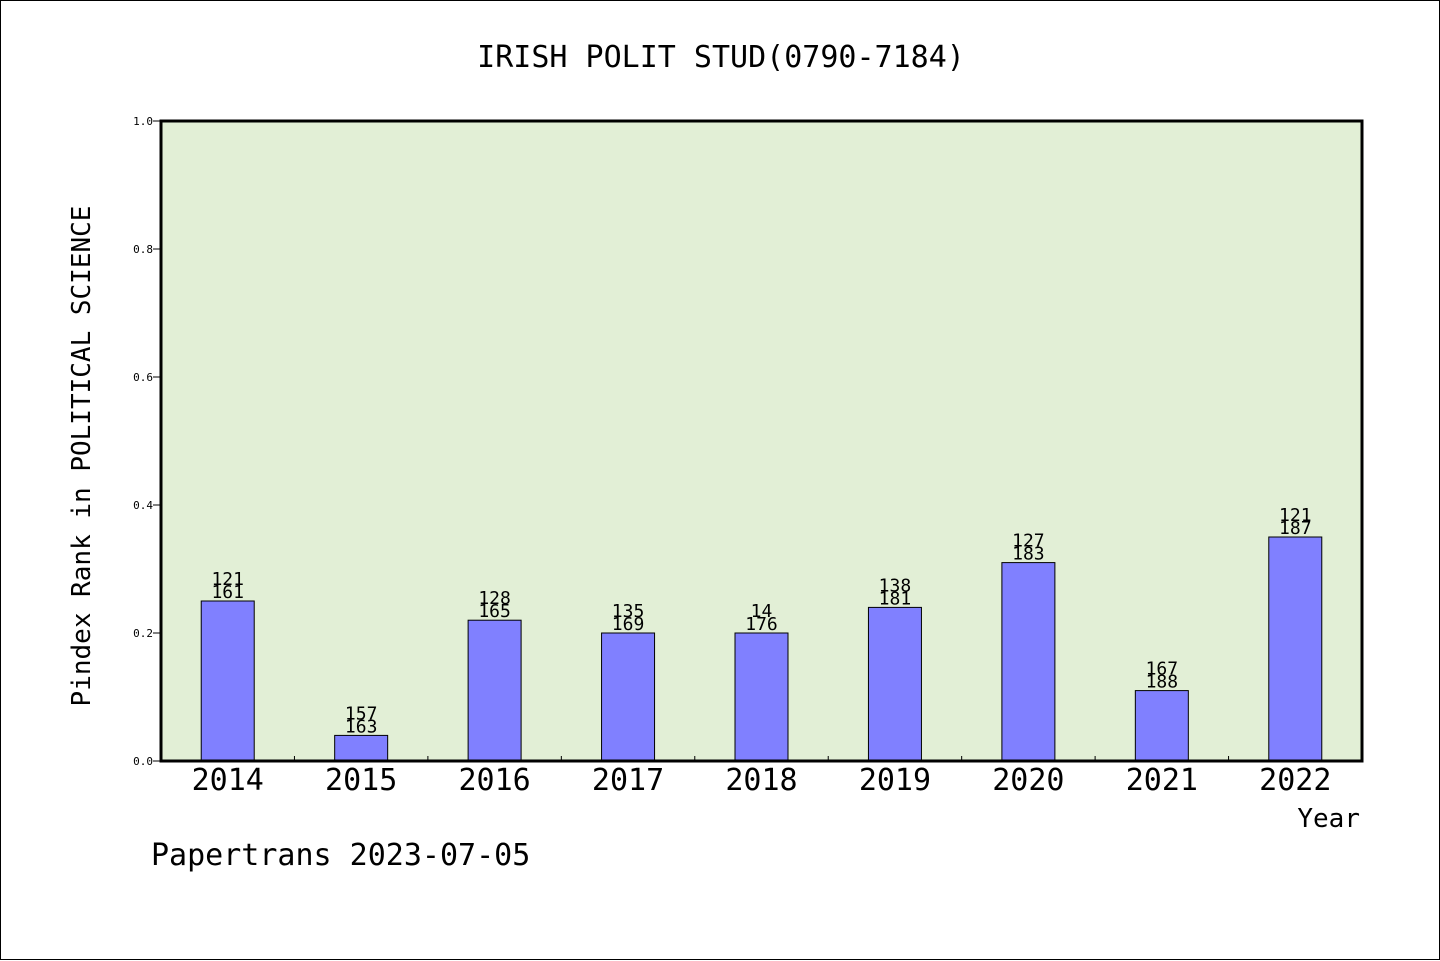 The height and width of the screenshot is (961, 1440). What do you see at coordinates (228, 780) in the screenshot?
I see `x-tick-label: 2014` at bounding box center [228, 780].